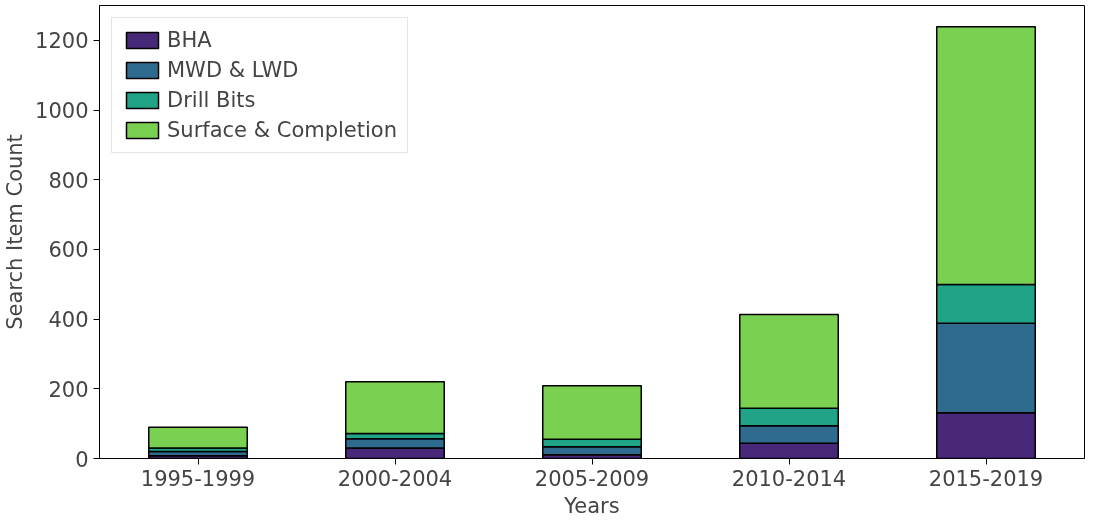  What do you see at coordinates (62, 41) in the screenshot?
I see `y-tick-label: 1200` at bounding box center [62, 41].